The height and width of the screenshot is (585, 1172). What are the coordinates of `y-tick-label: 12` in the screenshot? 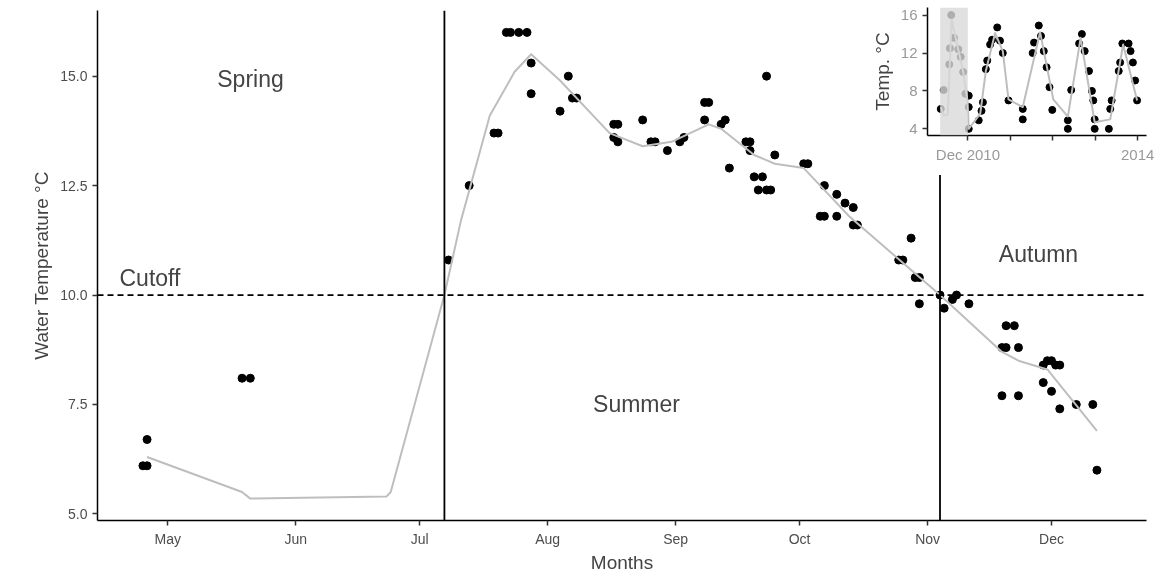 It's located at (909, 53).